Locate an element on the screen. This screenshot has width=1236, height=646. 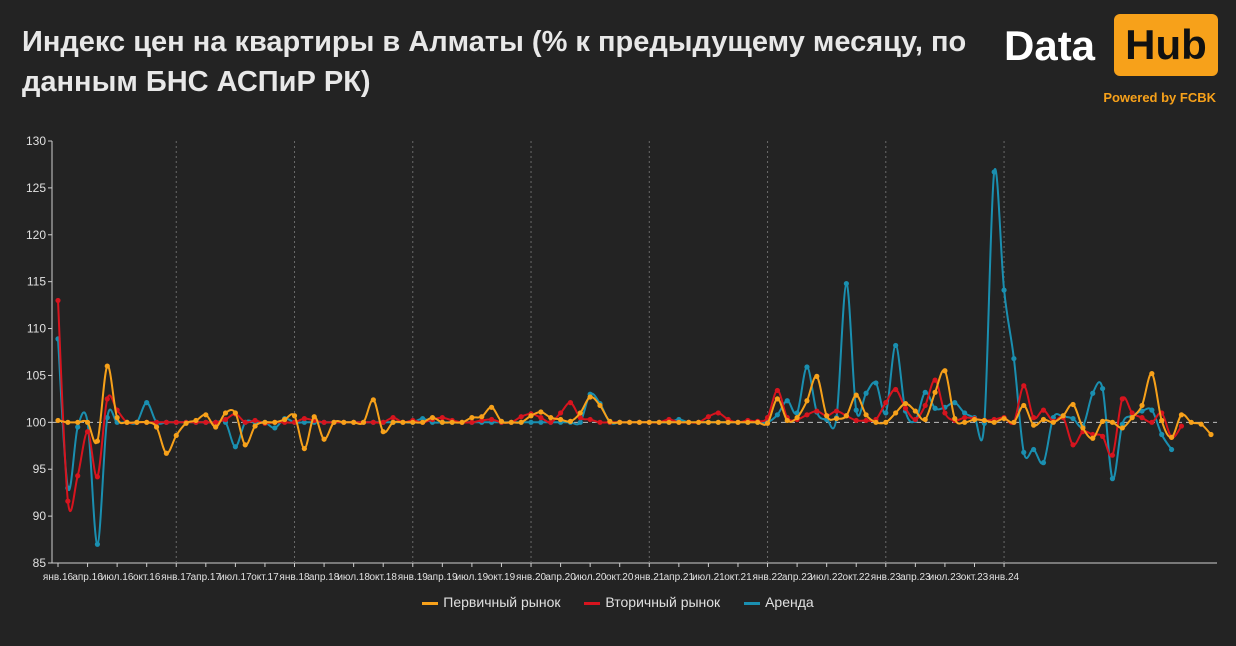
x-tick-label: окт.22 is located at coordinates (857, 577).